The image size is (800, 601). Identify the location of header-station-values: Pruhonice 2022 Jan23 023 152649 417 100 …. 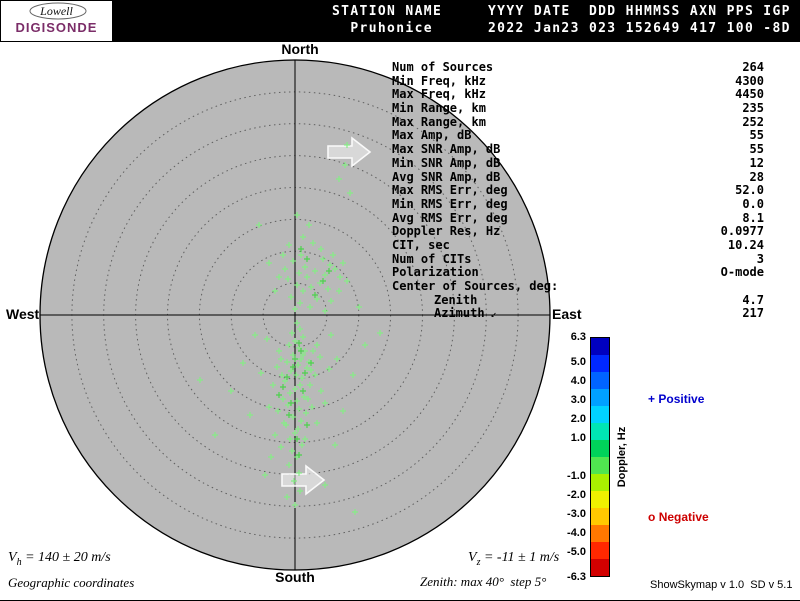
(561, 28).